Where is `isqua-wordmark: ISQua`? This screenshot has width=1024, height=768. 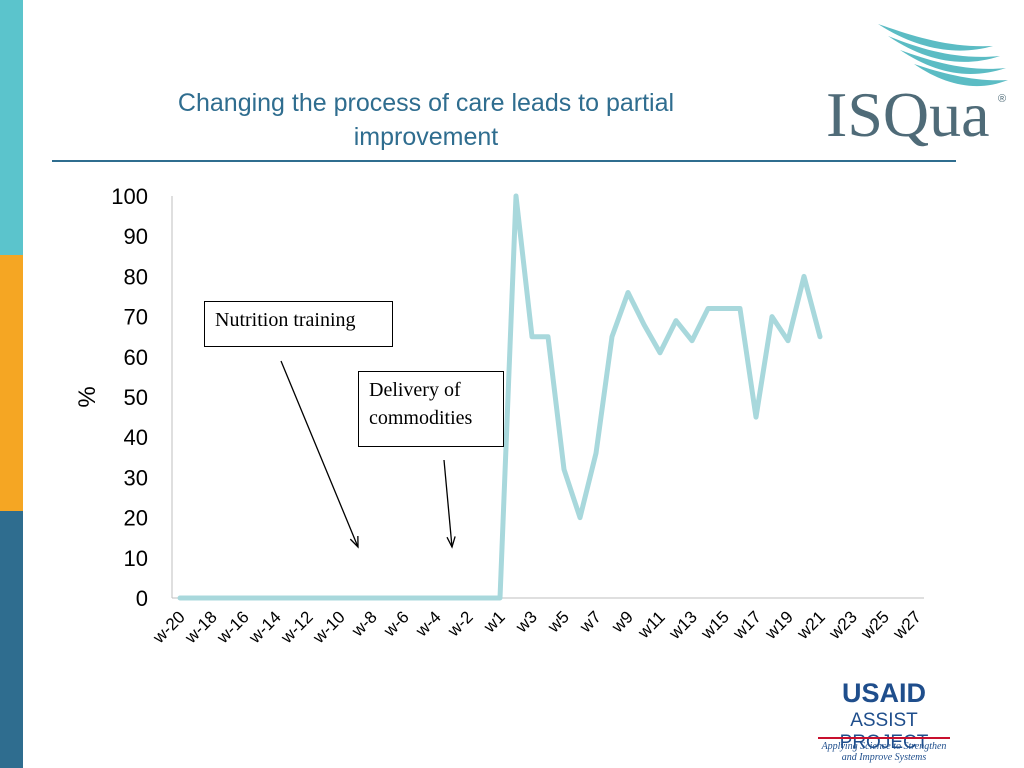
isqua-wordmark: ISQua is located at coordinates (908, 114).